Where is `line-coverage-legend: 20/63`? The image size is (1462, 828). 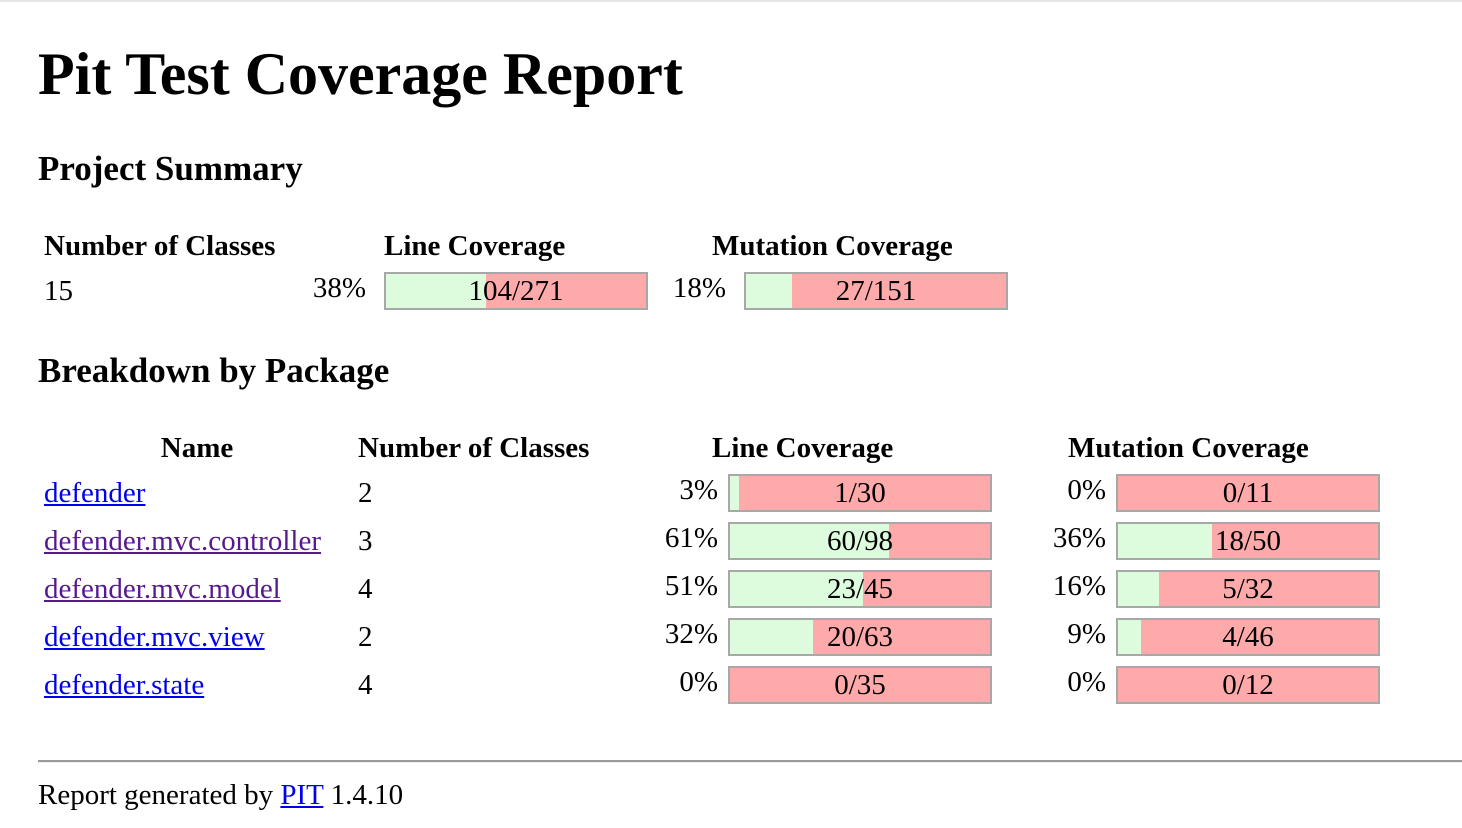
line-coverage-legend: 20/63 is located at coordinates (860, 637).